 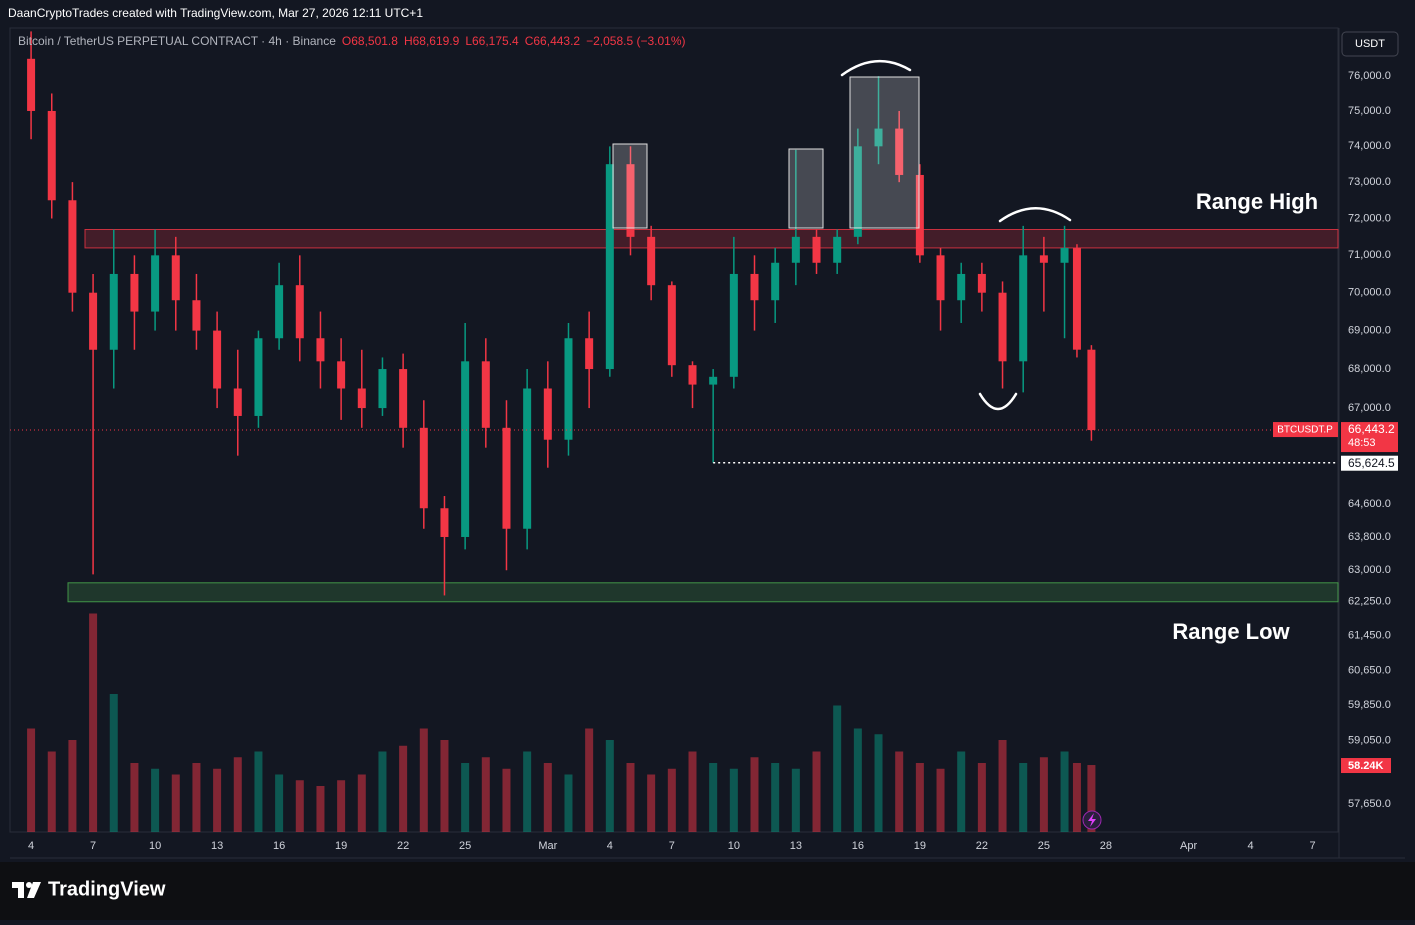 What do you see at coordinates (432, 41) in the screenshot?
I see `legend-high: H68,619.9` at bounding box center [432, 41].